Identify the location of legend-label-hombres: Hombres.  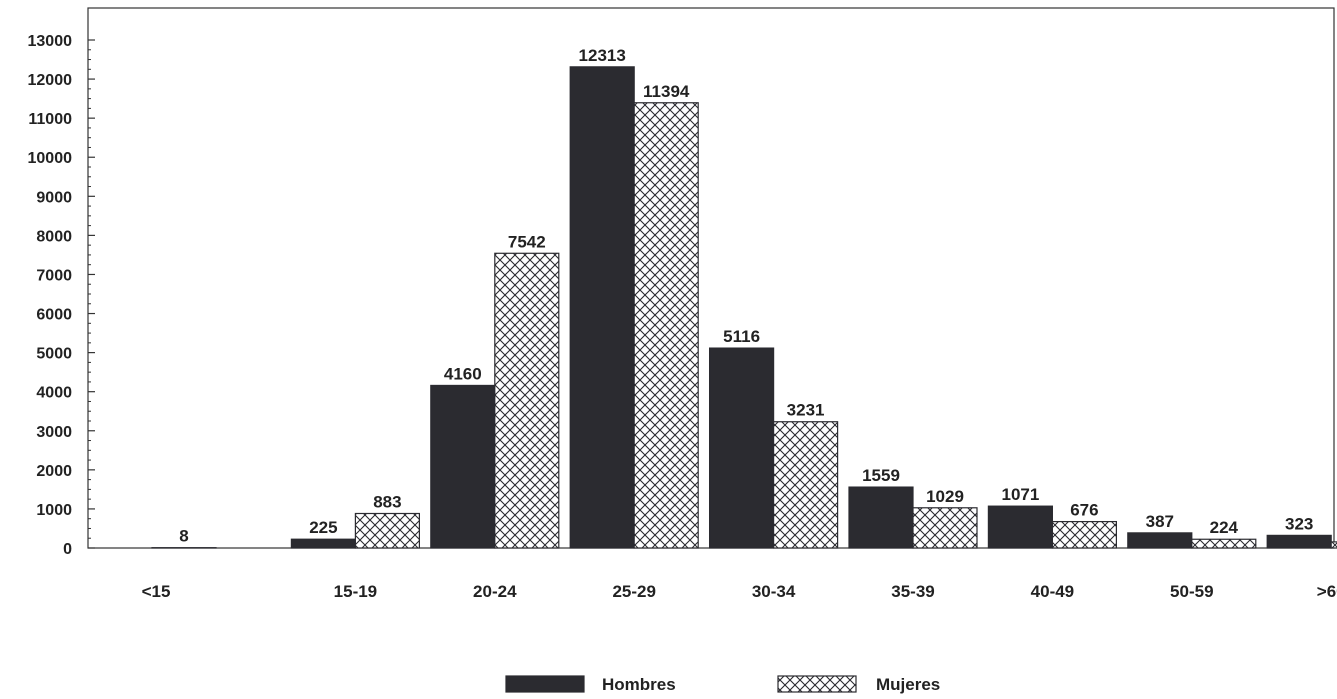
(639, 684).